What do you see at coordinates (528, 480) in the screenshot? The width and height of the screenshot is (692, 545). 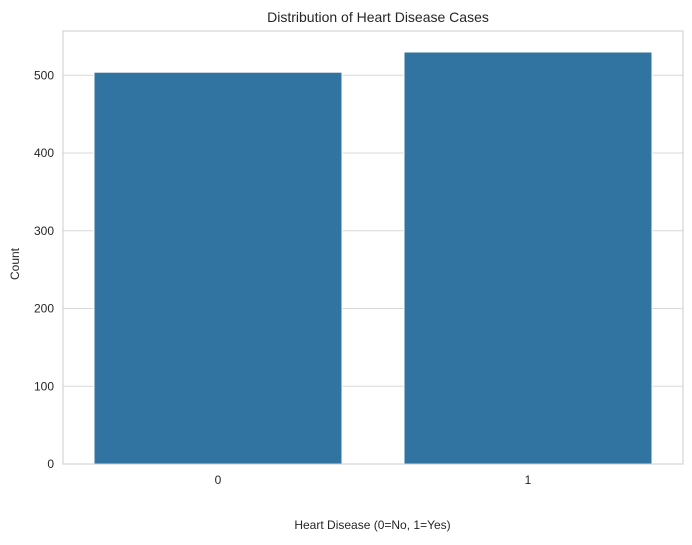 I see `x-tick-label: 1` at bounding box center [528, 480].